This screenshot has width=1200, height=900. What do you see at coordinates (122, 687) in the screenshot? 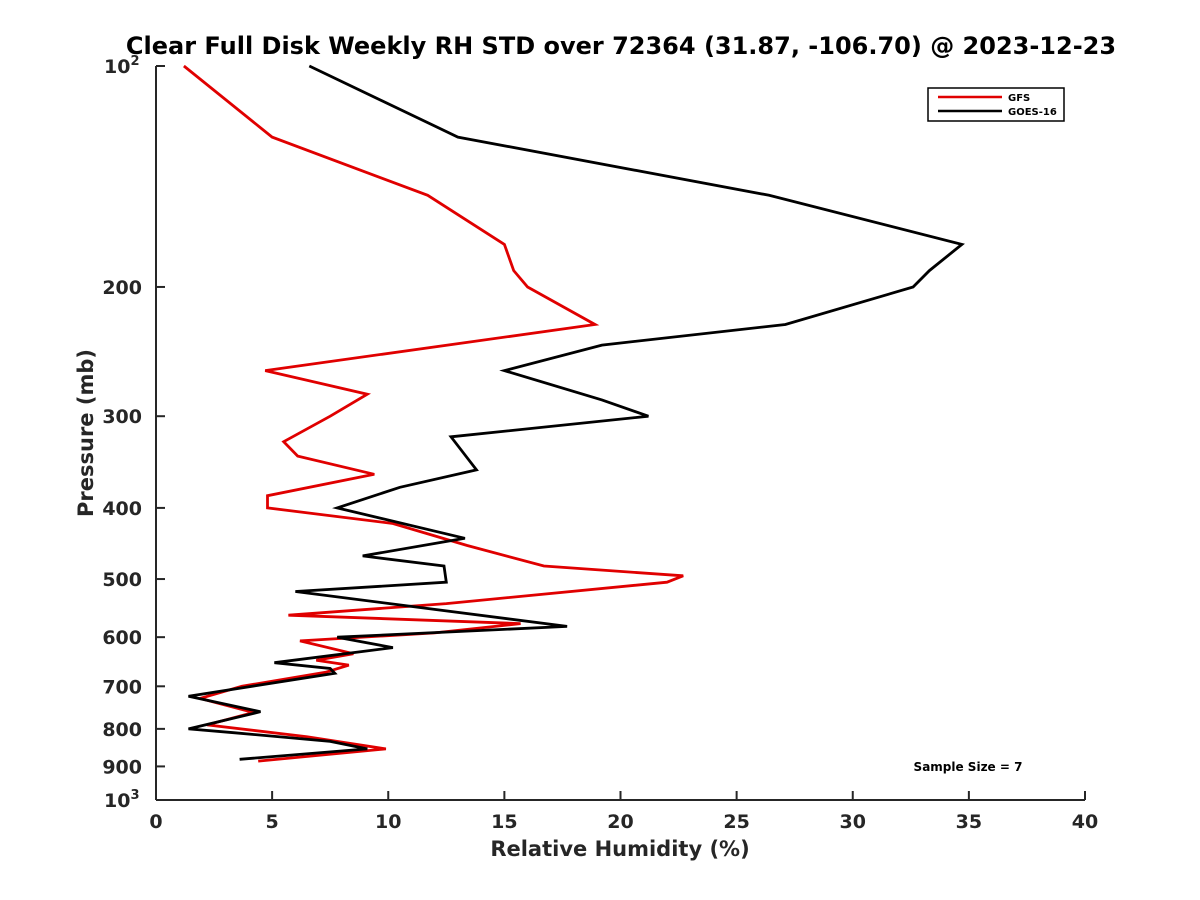
I see `y-tick-label: 700` at bounding box center [122, 687].